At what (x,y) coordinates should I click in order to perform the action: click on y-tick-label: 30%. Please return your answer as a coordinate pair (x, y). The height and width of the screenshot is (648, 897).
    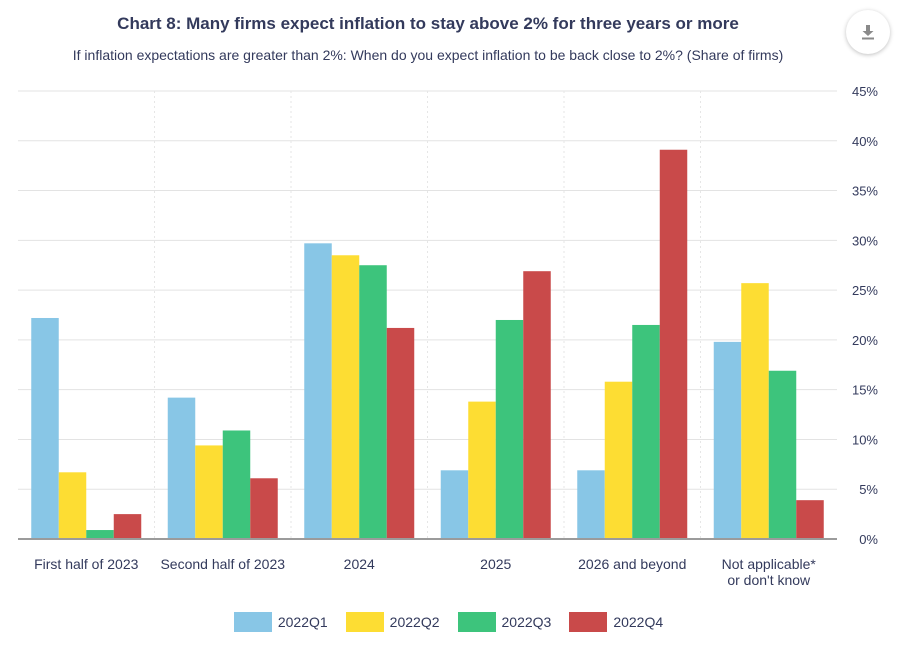
    Looking at the image, I should click on (865, 240).